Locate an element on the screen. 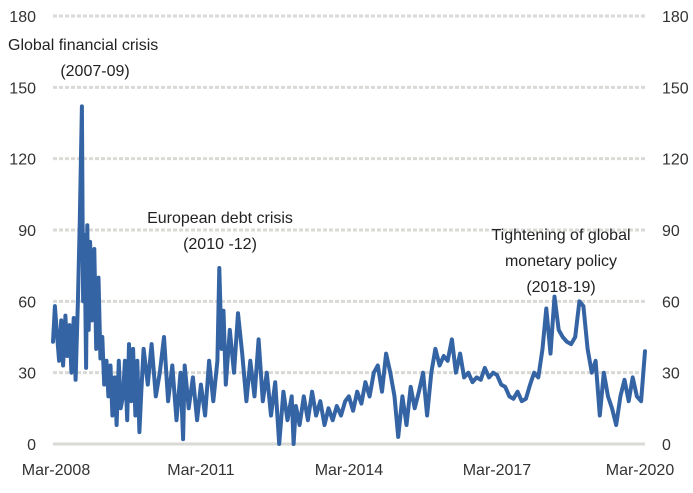  y-tick-label-left: 0 is located at coordinates (31, 445).